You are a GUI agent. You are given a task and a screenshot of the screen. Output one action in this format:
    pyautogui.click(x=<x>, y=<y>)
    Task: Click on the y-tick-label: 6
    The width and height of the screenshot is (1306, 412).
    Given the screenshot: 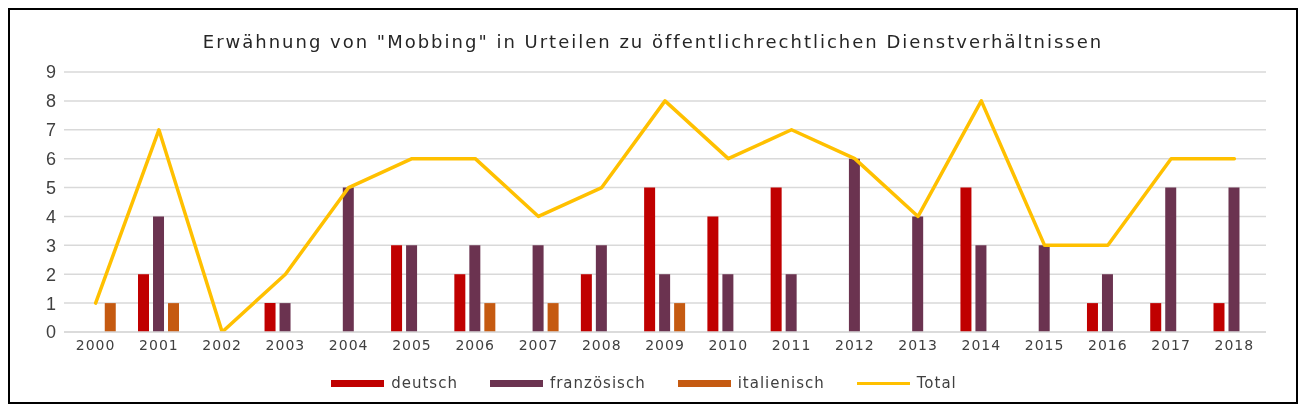 What is the action you would take?
    pyautogui.click(x=50, y=159)
    